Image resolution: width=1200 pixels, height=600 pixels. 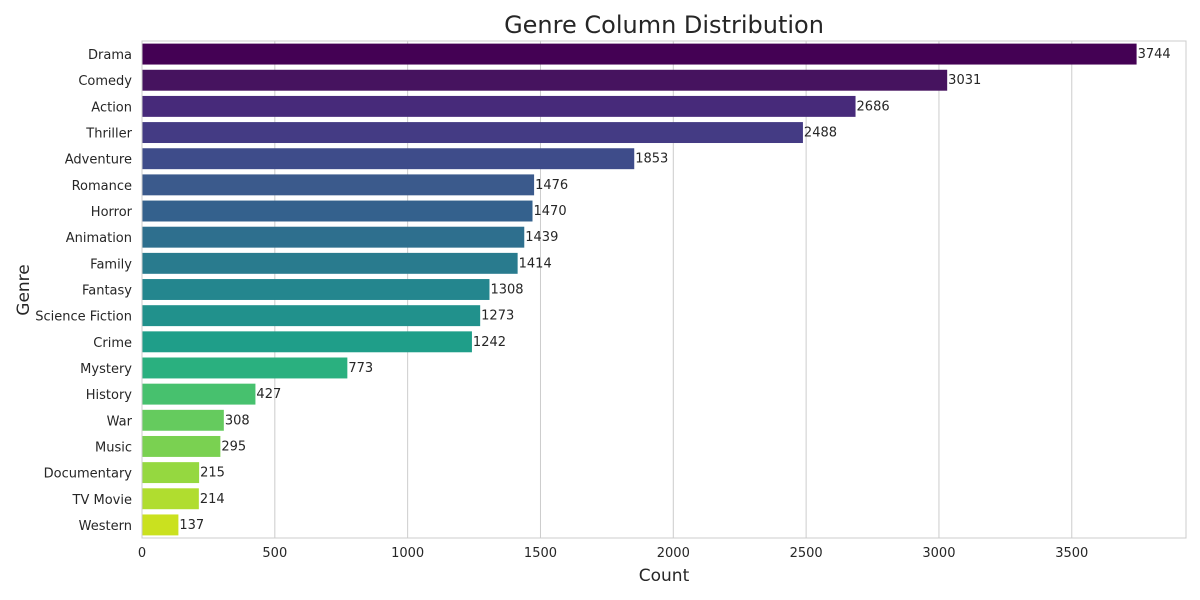 What do you see at coordinates (540, 553) in the screenshot?
I see `x-tick-1500: 1500` at bounding box center [540, 553].